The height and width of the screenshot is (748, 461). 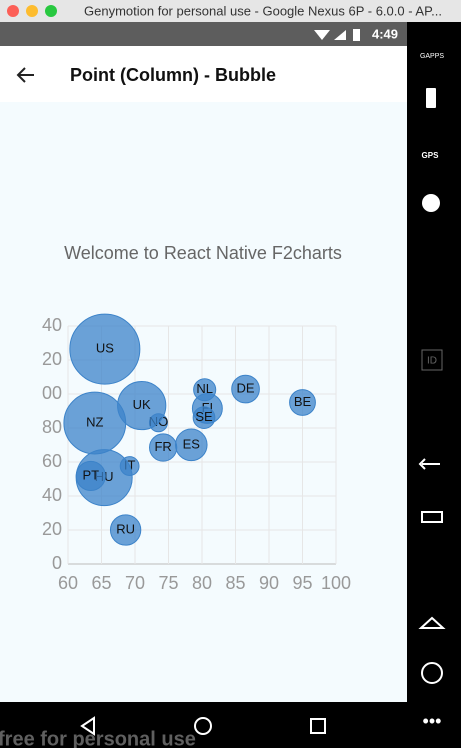 What do you see at coordinates (431, 98) in the screenshot?
I see `battery-tool` at bounding box center [431, 98].